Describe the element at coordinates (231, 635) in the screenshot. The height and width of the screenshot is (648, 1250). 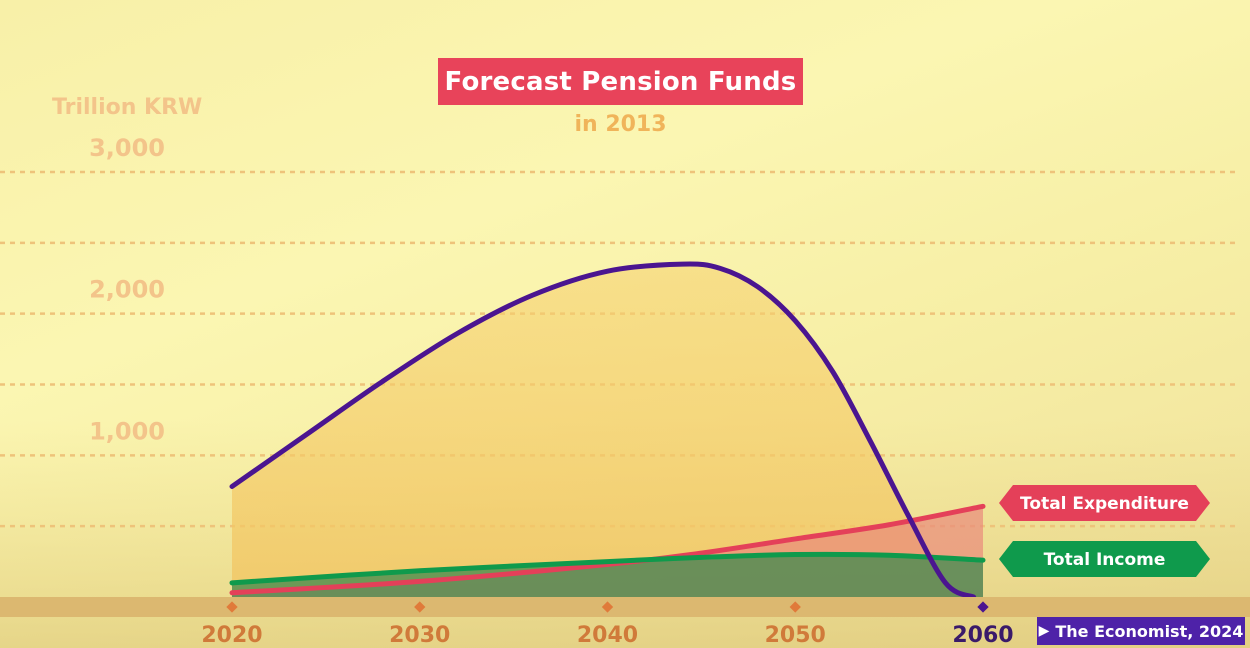
I see `x-tick-label: 2020` at that location.